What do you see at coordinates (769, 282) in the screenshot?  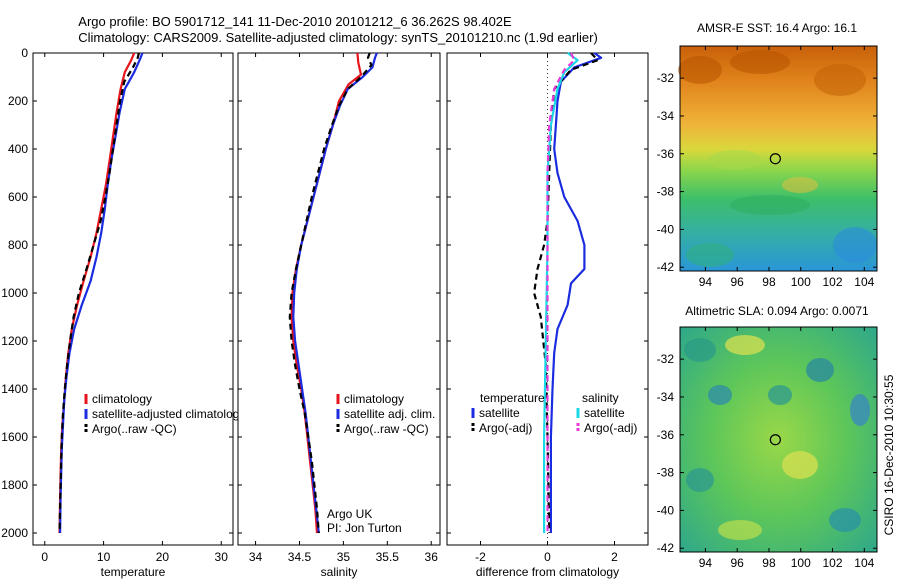 I see `sst-map-xtick-label: 98` at bounding box center [769, 282].